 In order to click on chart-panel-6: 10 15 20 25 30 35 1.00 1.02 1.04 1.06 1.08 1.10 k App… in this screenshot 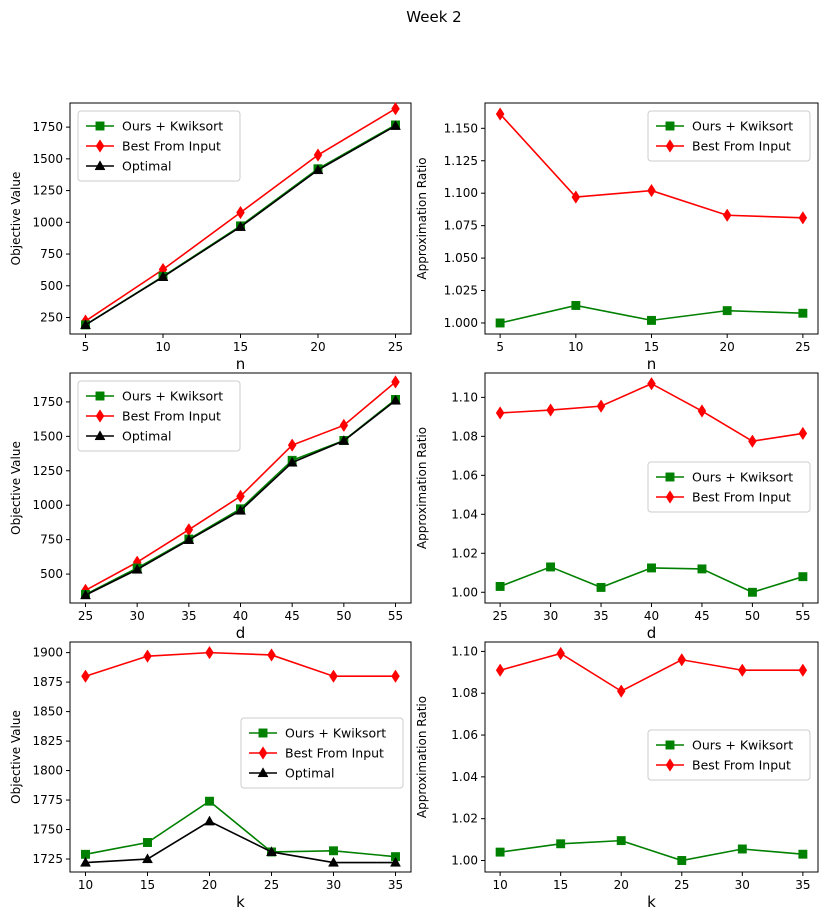, I will do `click(617, 776)`.